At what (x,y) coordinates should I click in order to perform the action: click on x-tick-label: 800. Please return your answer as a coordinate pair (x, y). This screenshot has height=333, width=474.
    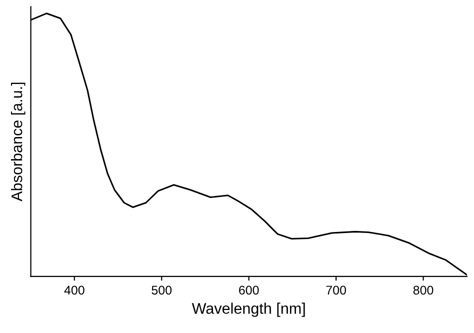
    Looking at the image, I should click on (423, 290).